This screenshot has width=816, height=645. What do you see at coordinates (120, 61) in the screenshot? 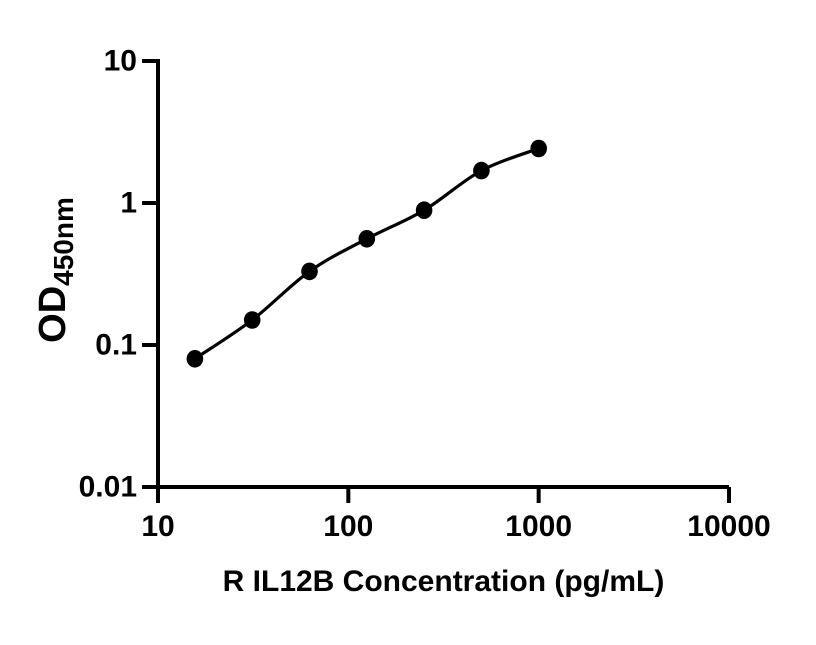
I see `y-tick-label: 10` at bounding box center [120, 61].